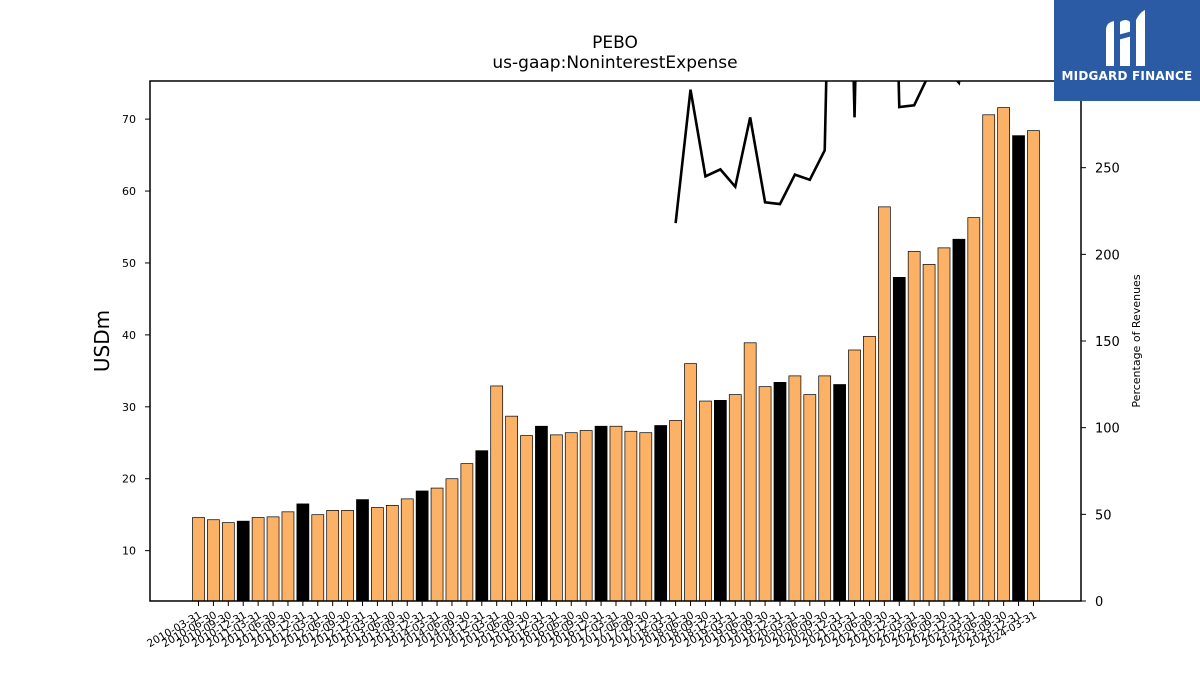  Describe the element at coordinates (129, 263) in the screenshot. I see `y-tick-label: 50` at that location.